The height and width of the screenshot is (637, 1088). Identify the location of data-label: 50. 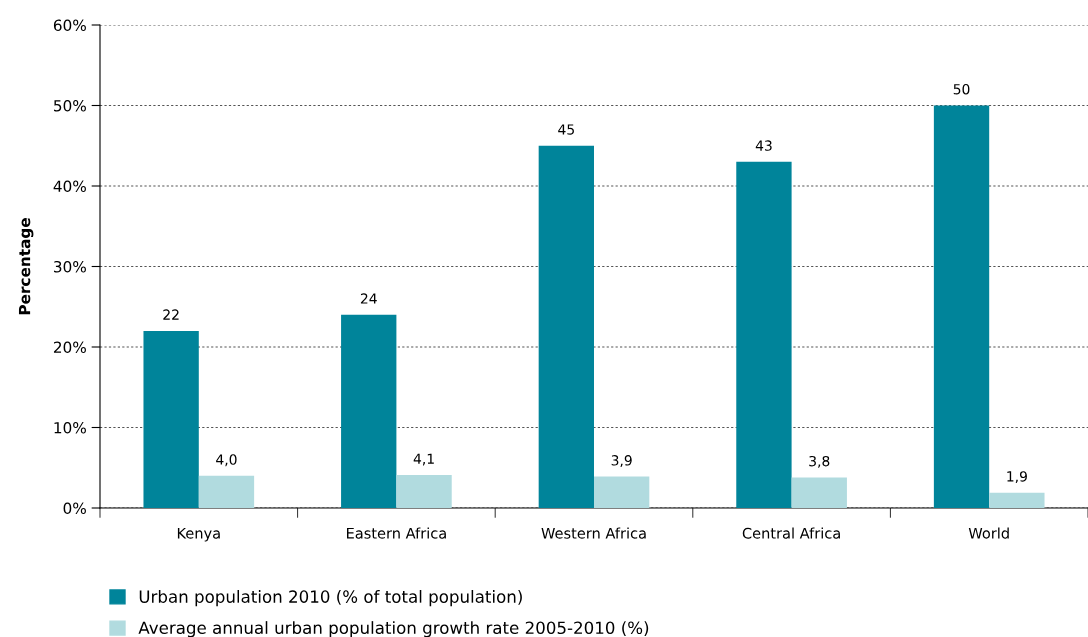
(961, 89).